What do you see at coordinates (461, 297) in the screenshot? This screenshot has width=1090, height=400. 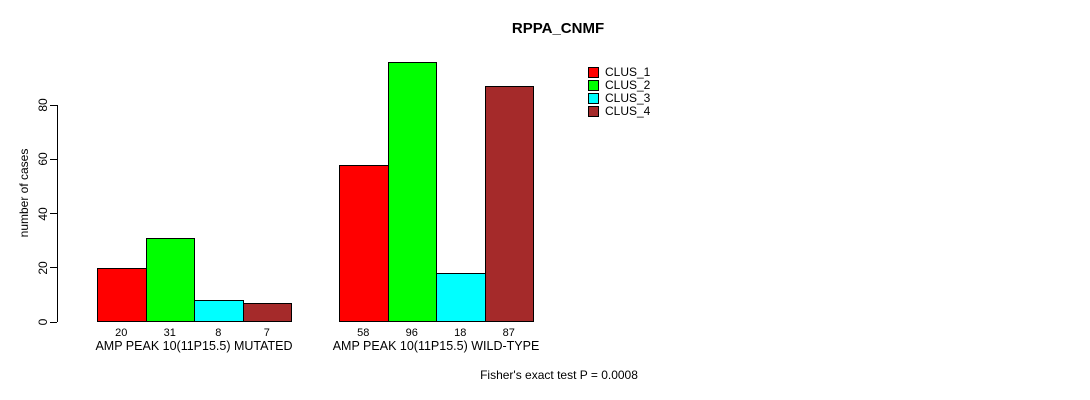 I see `bar-clus_3-group2` at bounding box center [461, 297].